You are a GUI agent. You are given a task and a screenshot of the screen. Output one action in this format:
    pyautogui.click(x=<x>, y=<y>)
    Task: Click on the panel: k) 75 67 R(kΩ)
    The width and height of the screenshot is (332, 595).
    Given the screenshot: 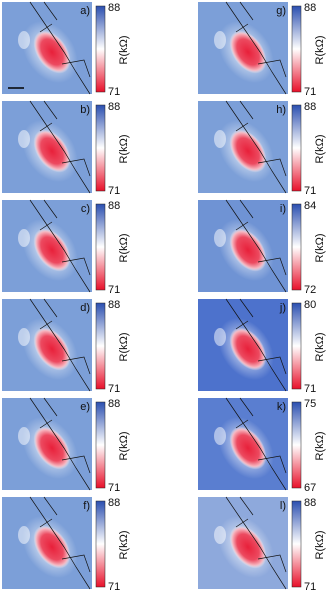 What is the action you would take?
    pyautogui.click(x=262, y=445)
    